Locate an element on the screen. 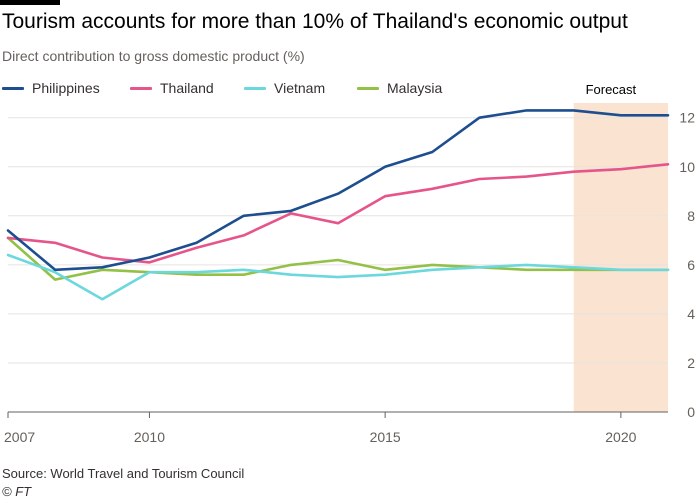 This screenshot has width=700, height=500. legend-item-thailand: Thailand is located at coordinates (172, 88).